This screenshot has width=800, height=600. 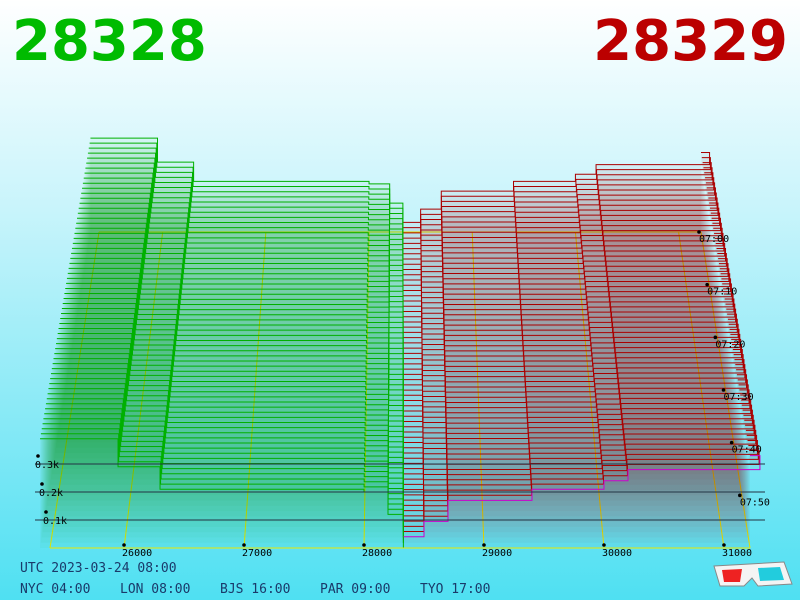 I want to click on z-tick-label: 07:30, so click(x=739, y=397).